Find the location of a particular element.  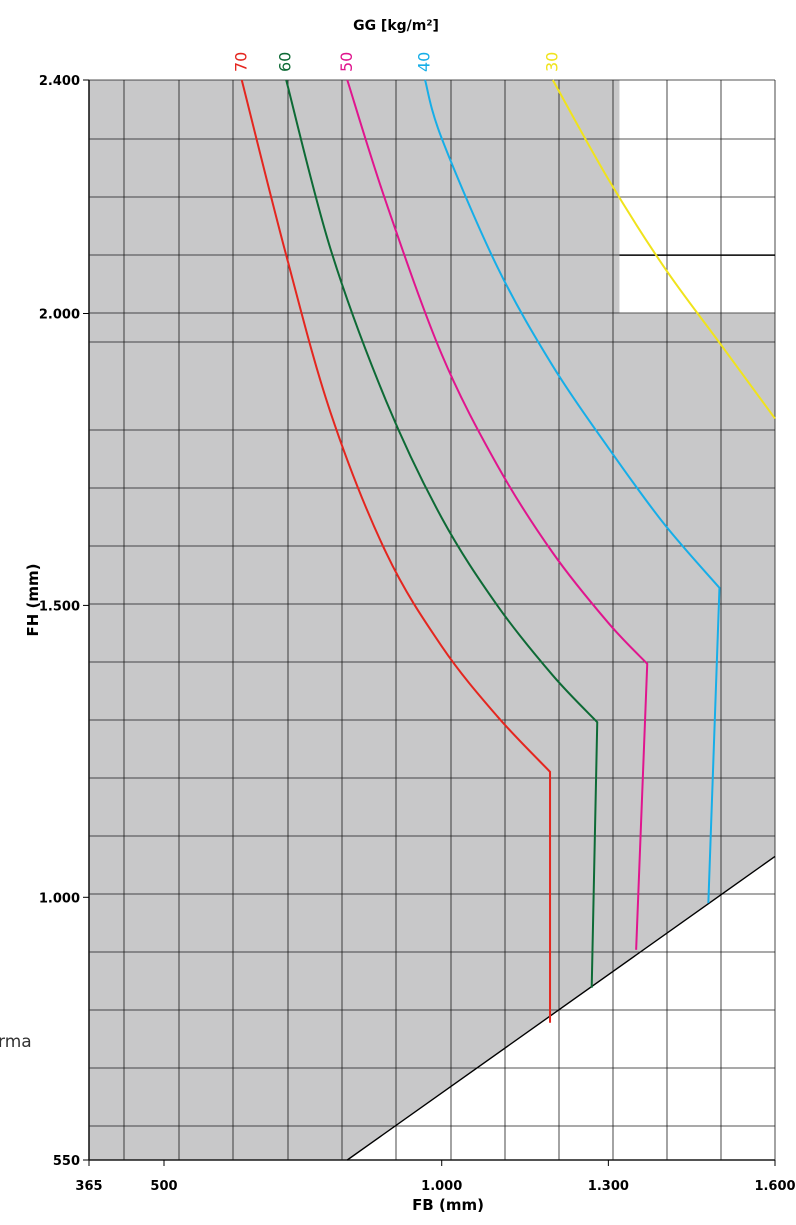

series-label-70: 70 is located at coordinates (240, 62).